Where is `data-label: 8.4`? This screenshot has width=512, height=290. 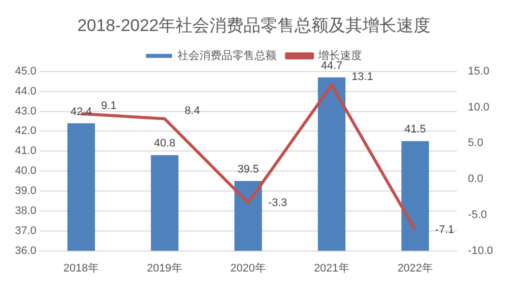
data-label: 8.4 is located at coordinates (192, 110).